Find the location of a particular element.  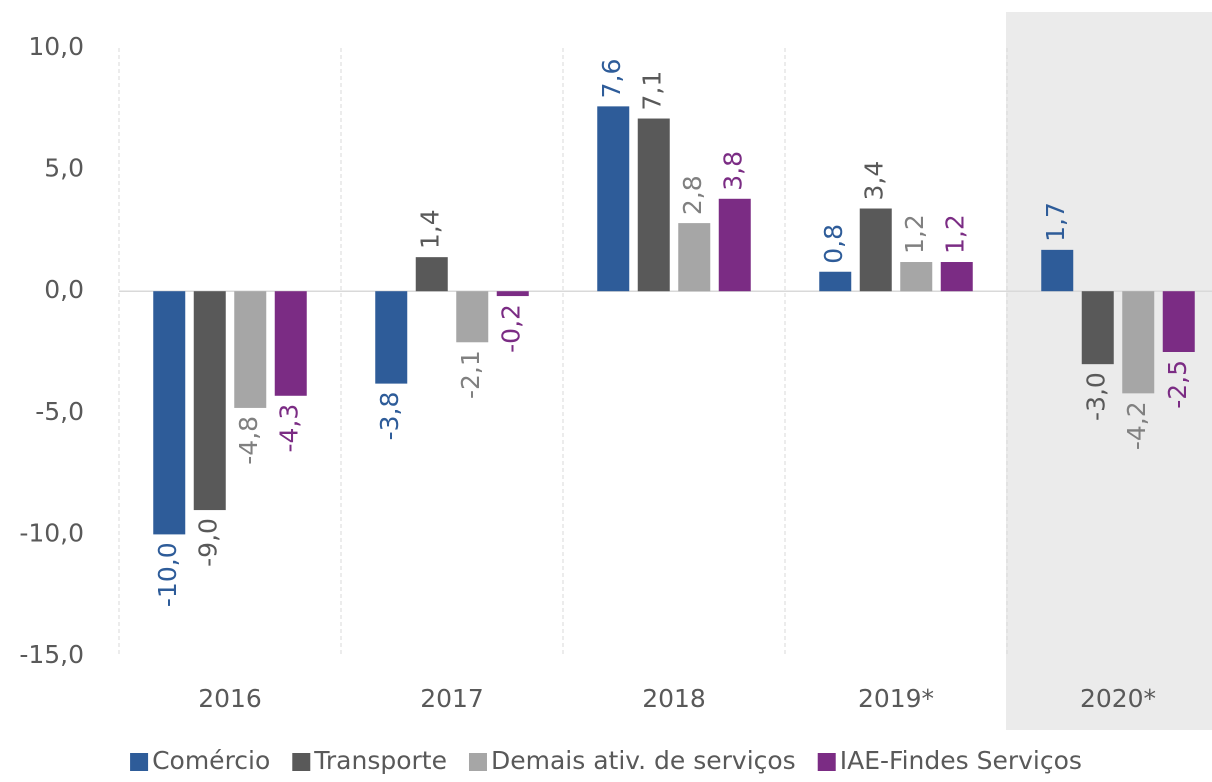

data-label: 0,8 is located at coordinates (833, 244).